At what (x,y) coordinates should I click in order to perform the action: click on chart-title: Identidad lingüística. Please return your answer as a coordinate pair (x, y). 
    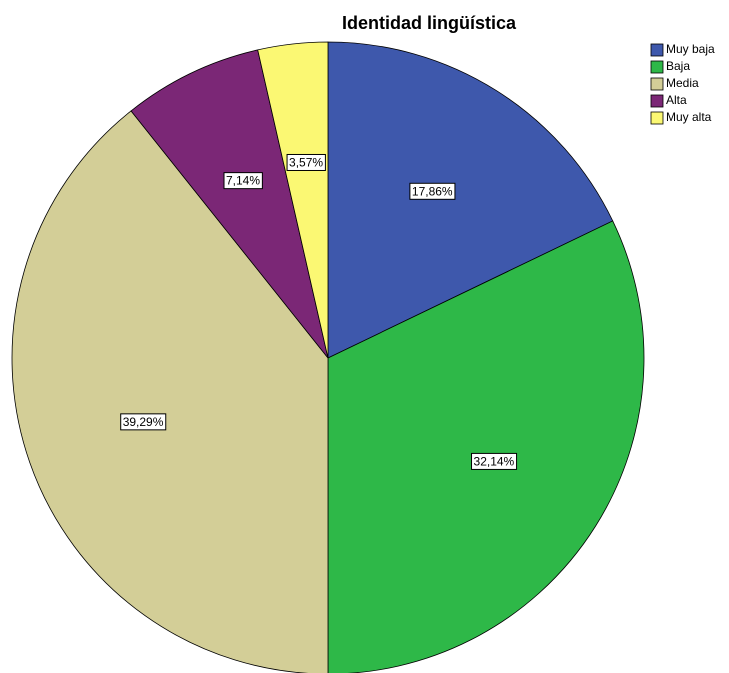
    Looking at the image, I should click on (429, 23).